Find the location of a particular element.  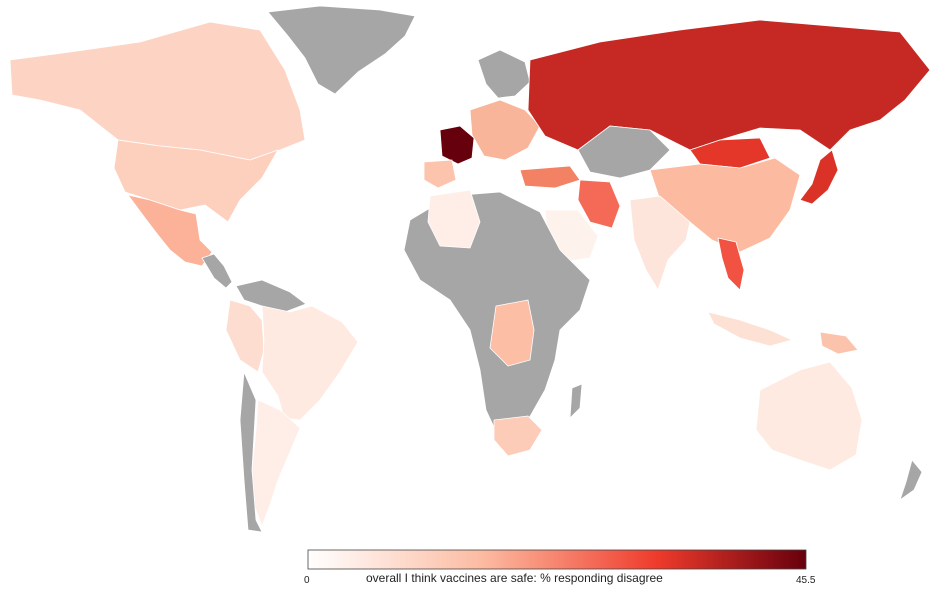

country-vietnam is located at coordinates (731, 264).